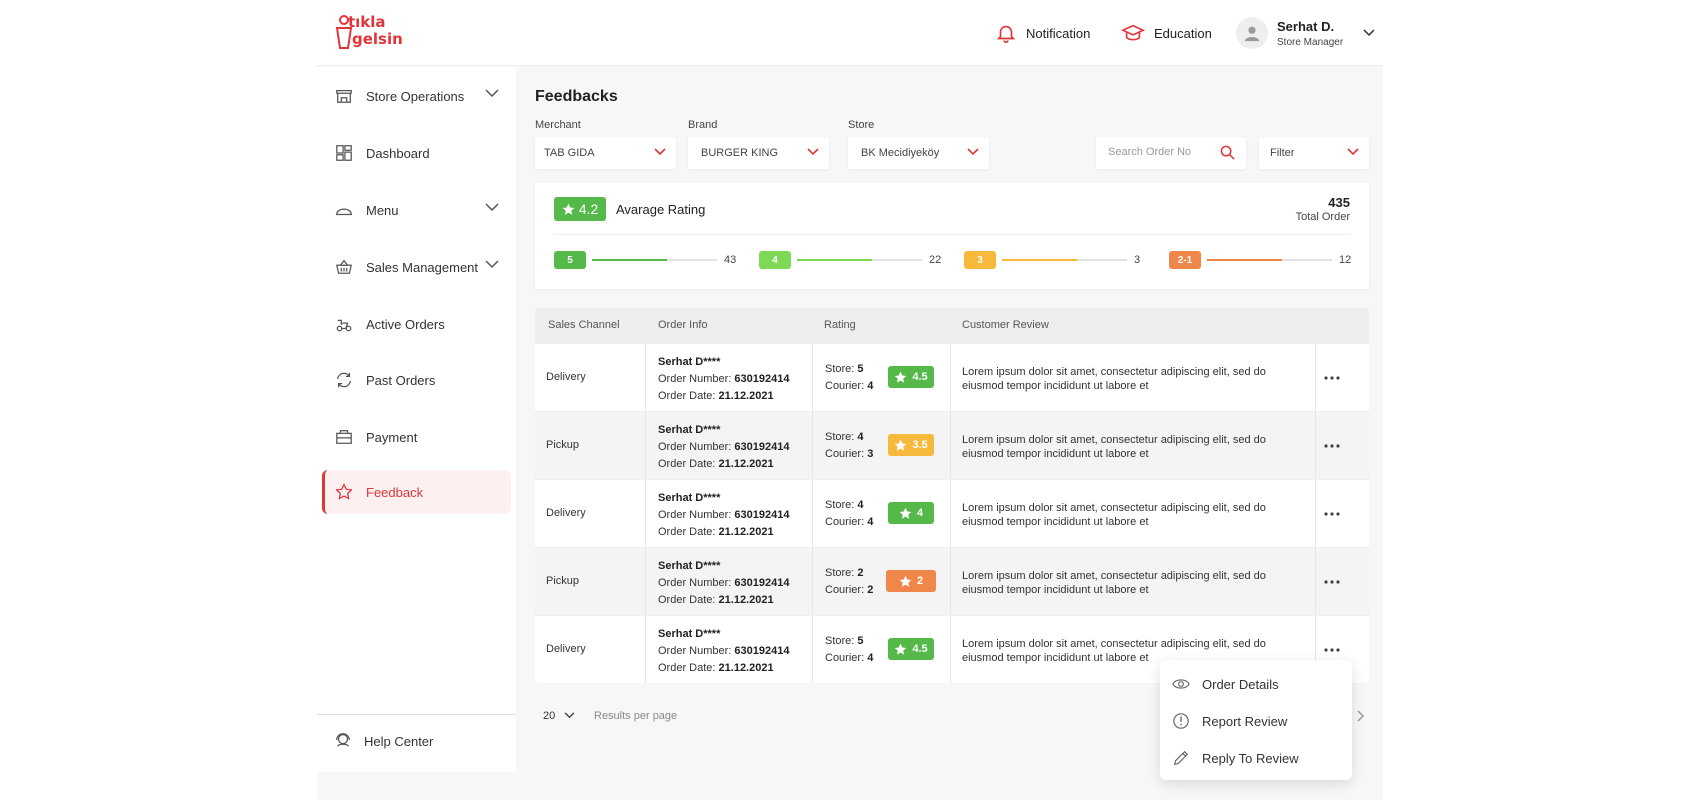  Describe the element at coordinates (369, 32) in the screenshot. I see `brand-logo: tıkla gelsin` at that location.